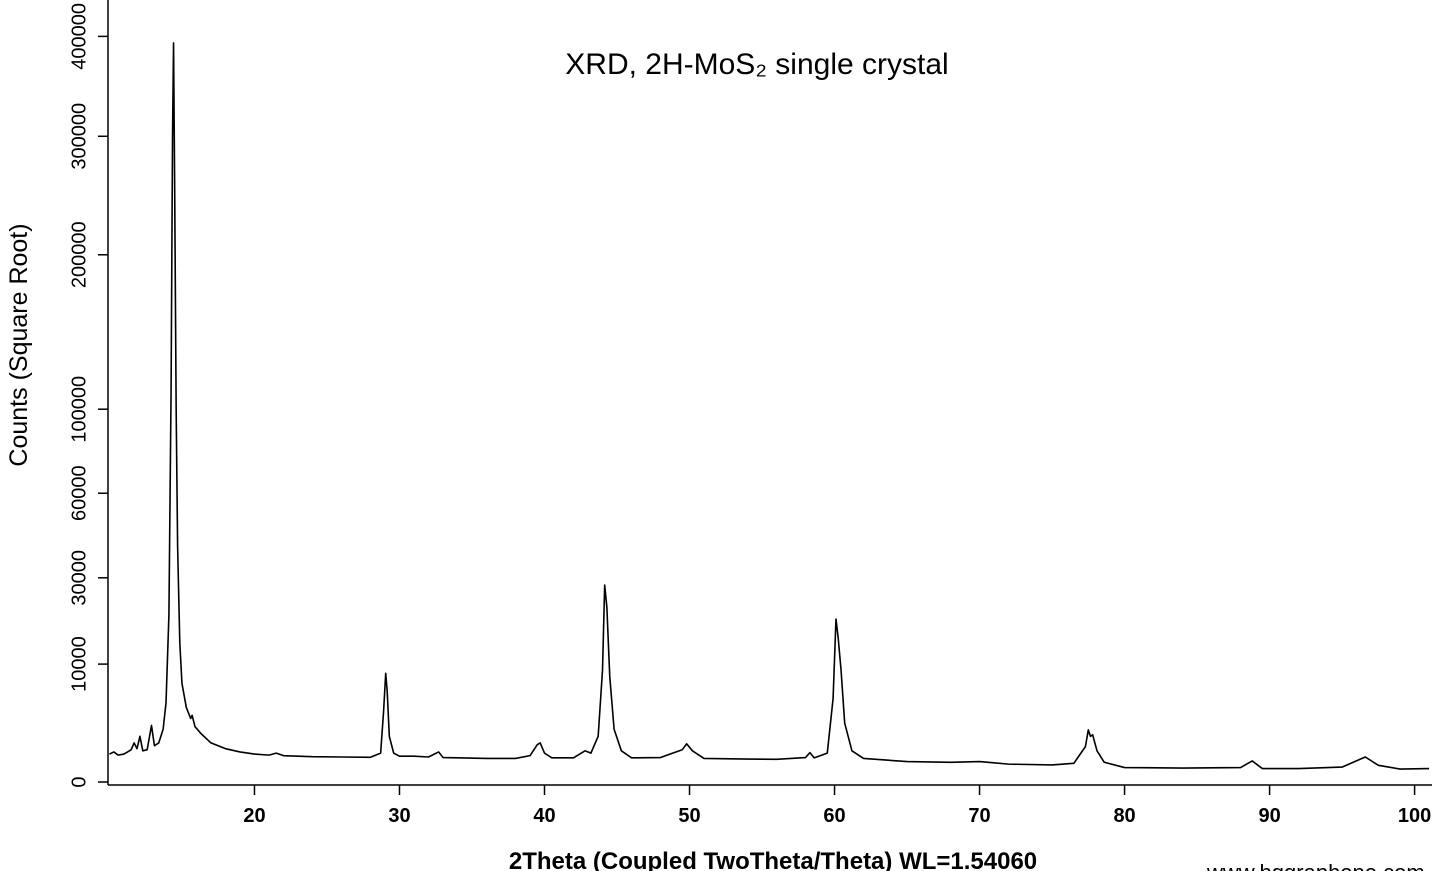 The height and width of the screenshot is (871, 1451). What do you see at coordinates (79, 254) in the screenshot?
I see `y-tick-label: 200000` at bounding box center [79, 254].